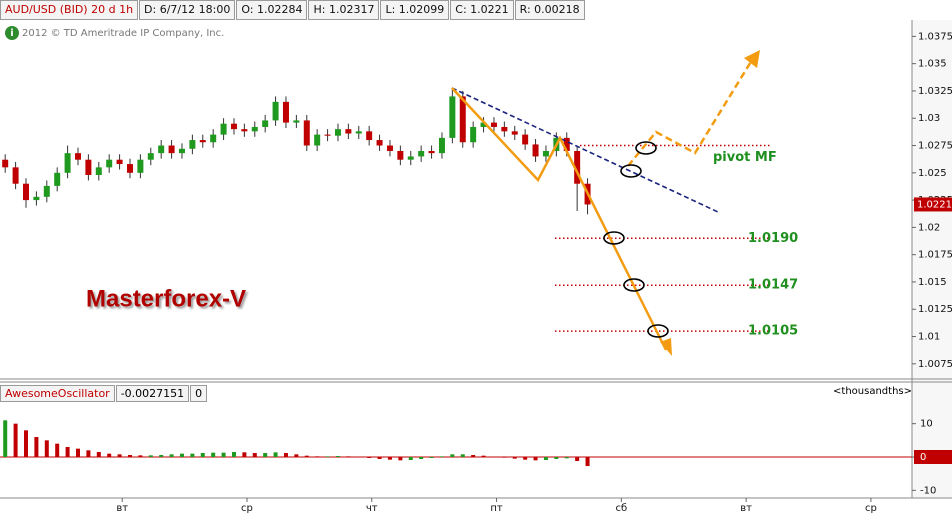  Describe the element at coordinates (923, 457) in the screenshot. I see `zero-tag-label: 0` at that location.